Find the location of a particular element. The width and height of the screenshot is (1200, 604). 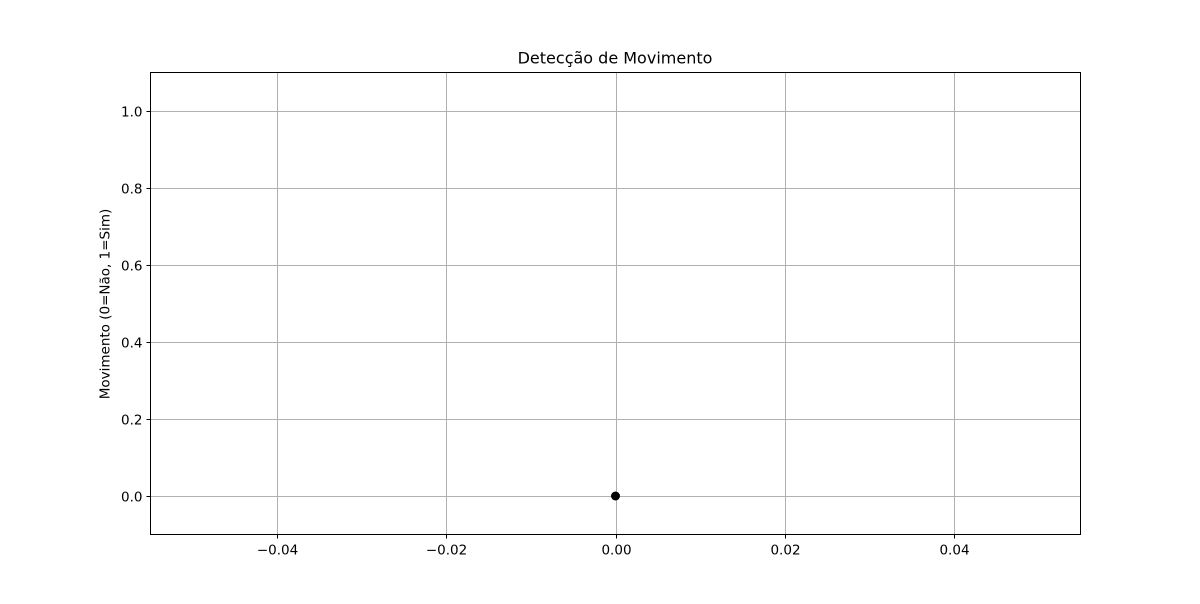

data-point is located at coordinates (615, 496).